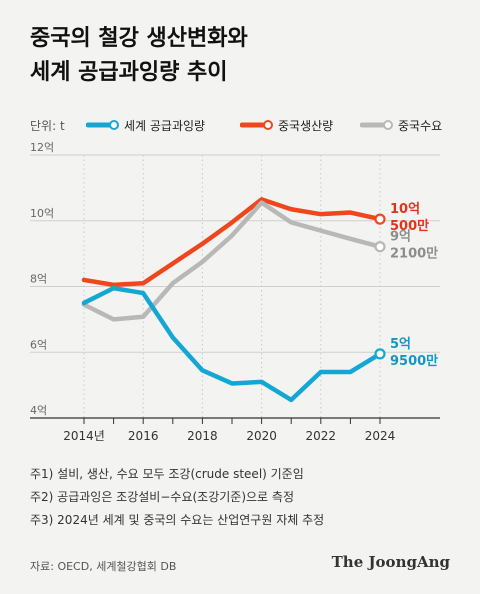 The width and height of the screenshot is (480, 594). Describe the element at coordinates (409, 226) in the screenshot. I see `end-label-production-line2: 500만` at that location.